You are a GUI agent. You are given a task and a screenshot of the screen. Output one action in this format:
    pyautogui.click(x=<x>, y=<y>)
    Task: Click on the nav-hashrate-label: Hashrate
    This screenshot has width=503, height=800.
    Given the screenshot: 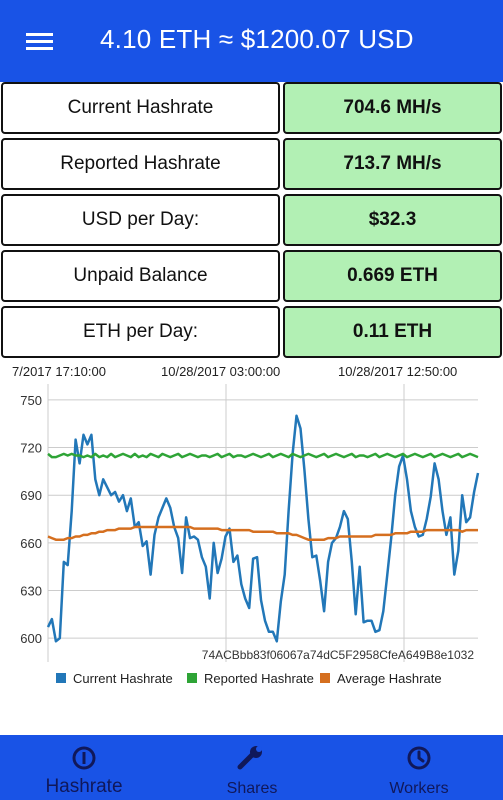 What is the action you would take?
    pyautogui.click(x=84, y=786)
    